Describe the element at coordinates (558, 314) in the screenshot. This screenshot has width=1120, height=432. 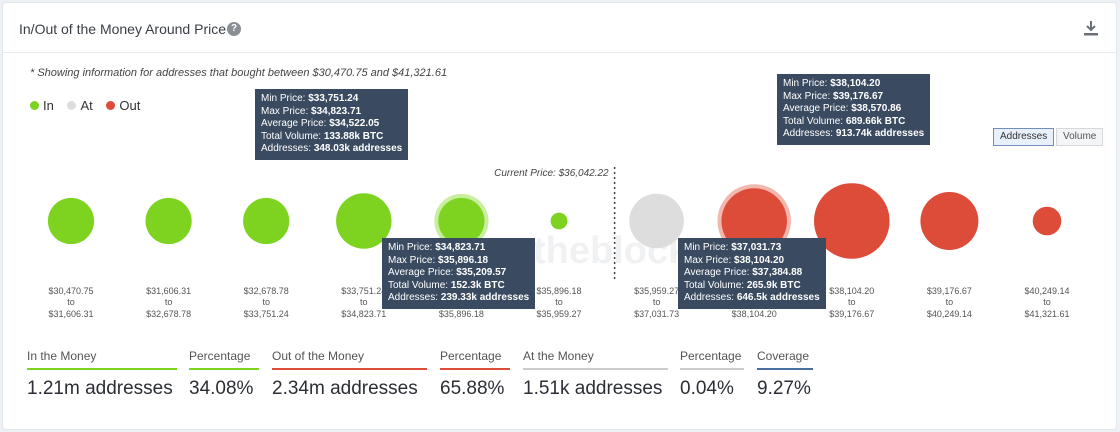
I see `tick-label-max: $35,959.27` at that location.